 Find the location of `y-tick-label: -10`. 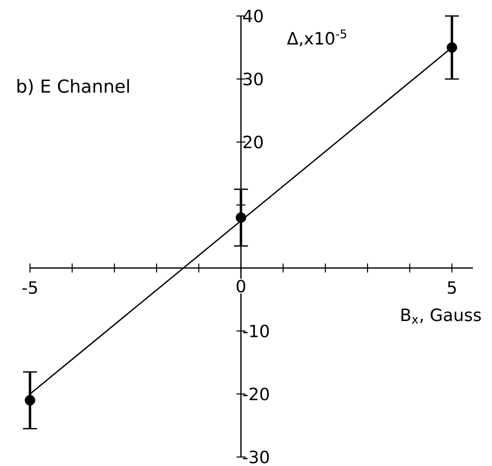

y-tick-label: -10 is located at coordinates (256, 331).